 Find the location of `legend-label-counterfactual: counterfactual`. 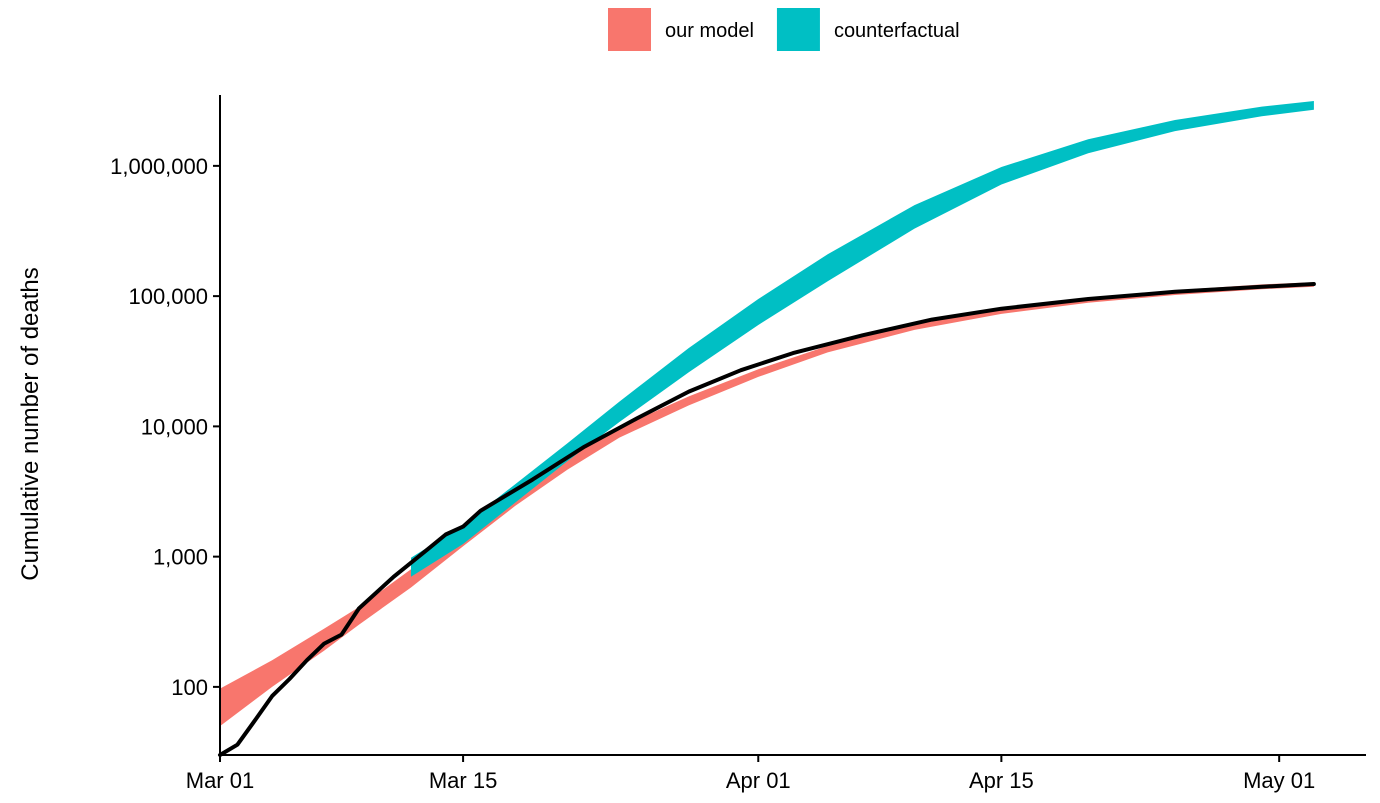

legend-label-counterfactual: counterfactual is located at coordinates (897, 31).